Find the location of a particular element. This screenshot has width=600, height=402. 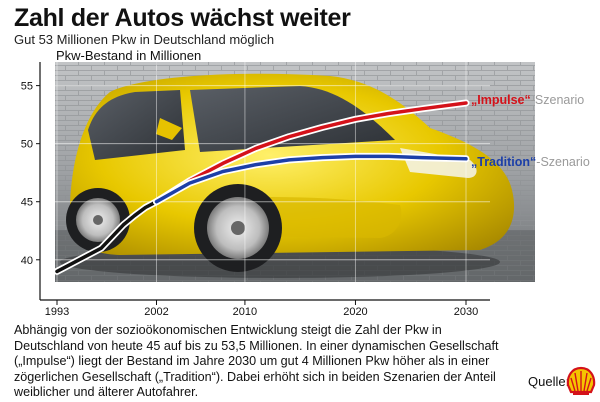

x-tick-label: 1993 is located at coordinates (57, 312).